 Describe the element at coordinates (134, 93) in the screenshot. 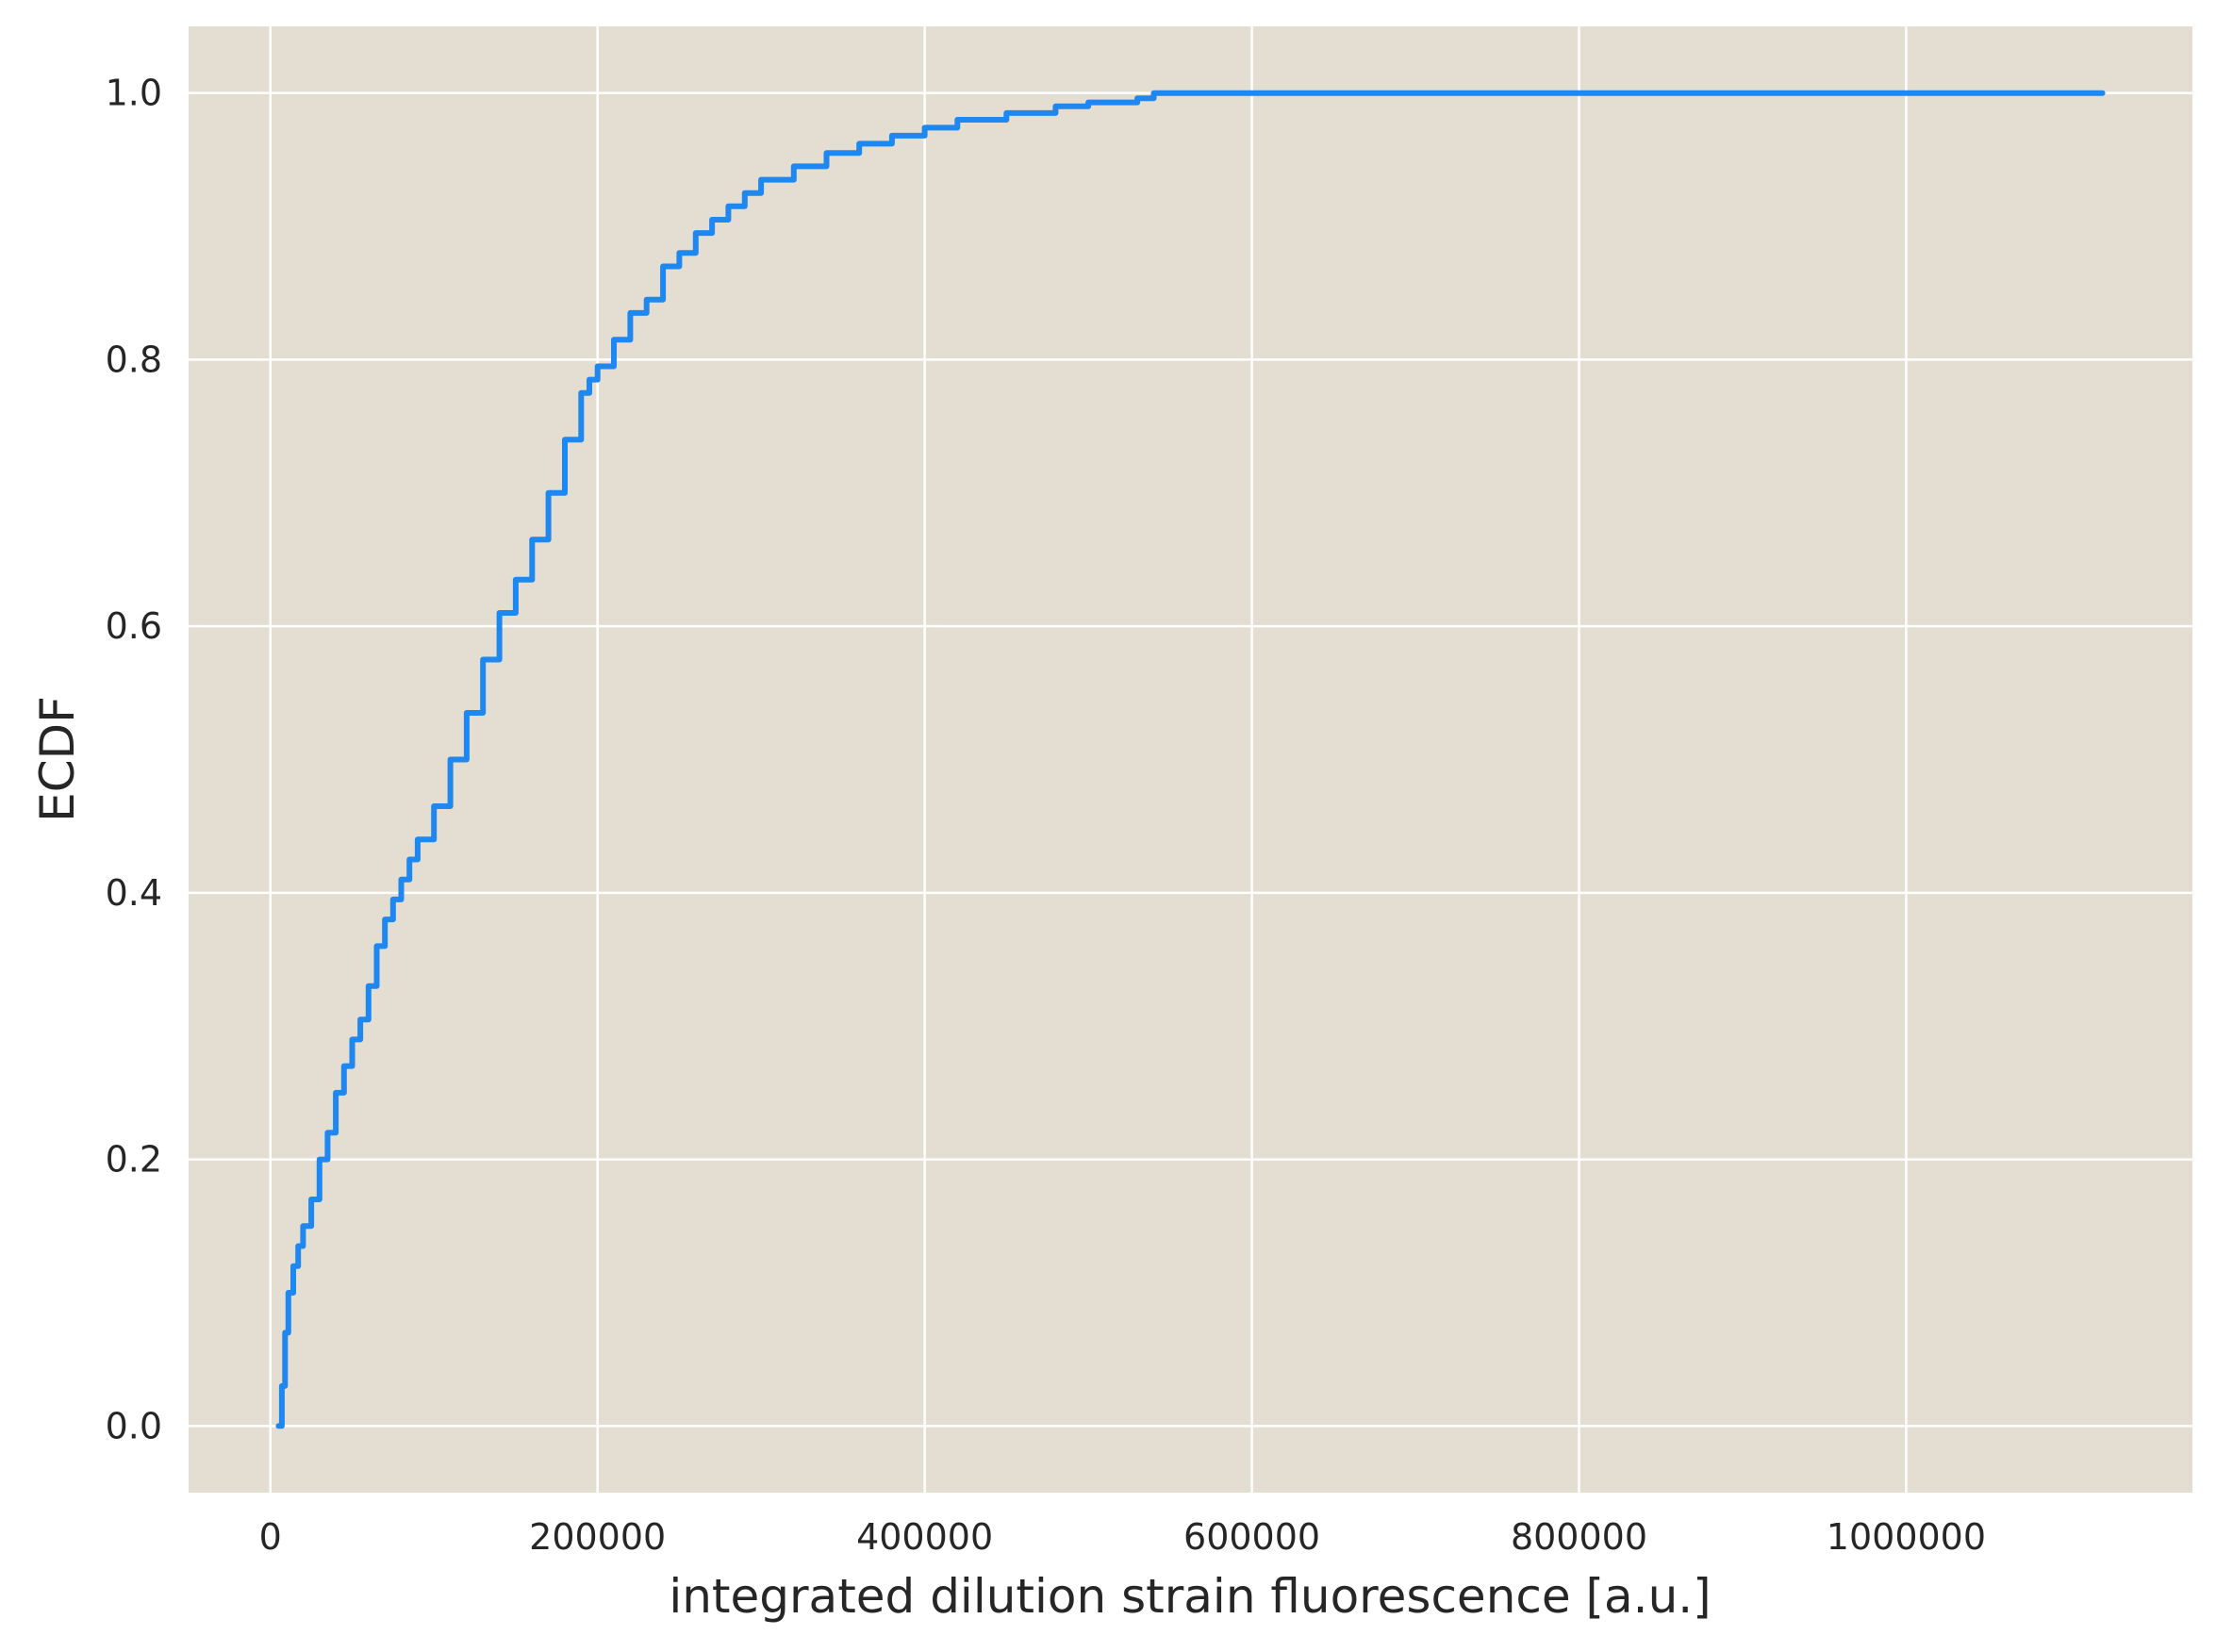

I see `y-tick-label: 1.0` at that location.